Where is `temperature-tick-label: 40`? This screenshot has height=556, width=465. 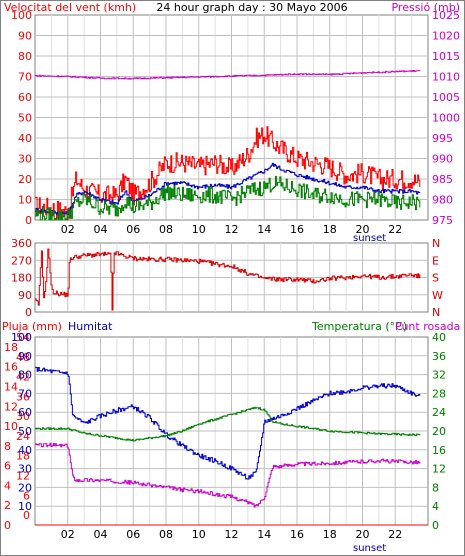 temperature-tick-label: 40 is located at coordinates (439, 337).